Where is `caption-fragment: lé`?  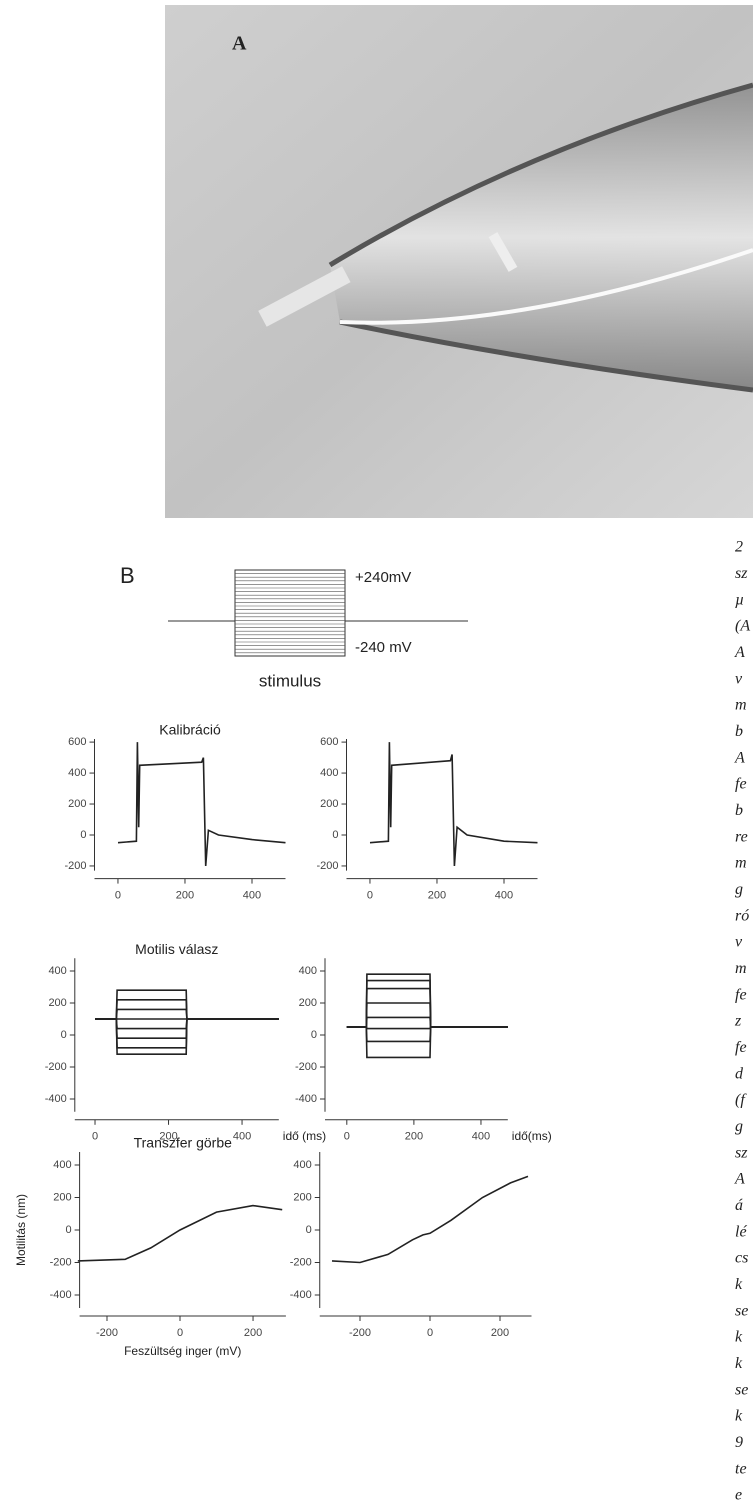 caption-fragment: lé is located at coordinates (741, 1231).